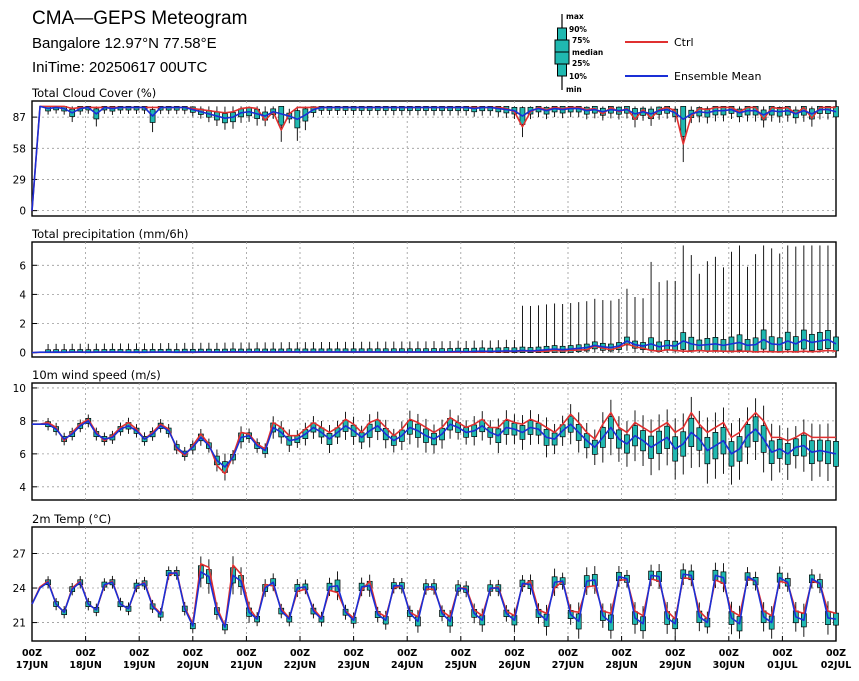  I want to click on panel-title-cloud-cover: Total Cloud Cover (%), so click(93, 93).